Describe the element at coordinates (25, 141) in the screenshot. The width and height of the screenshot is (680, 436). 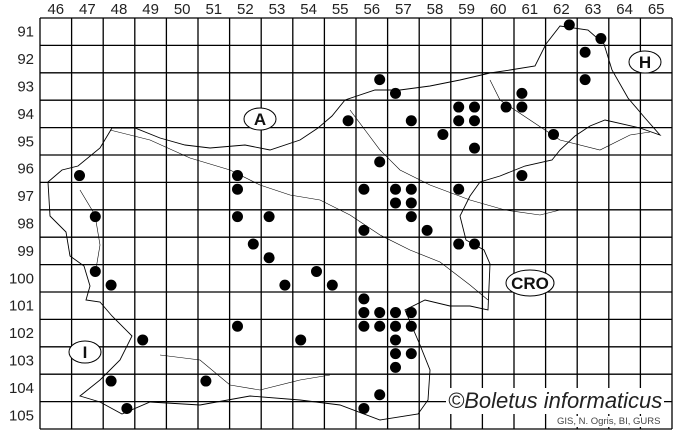
I see `row-label: 95` at that location.